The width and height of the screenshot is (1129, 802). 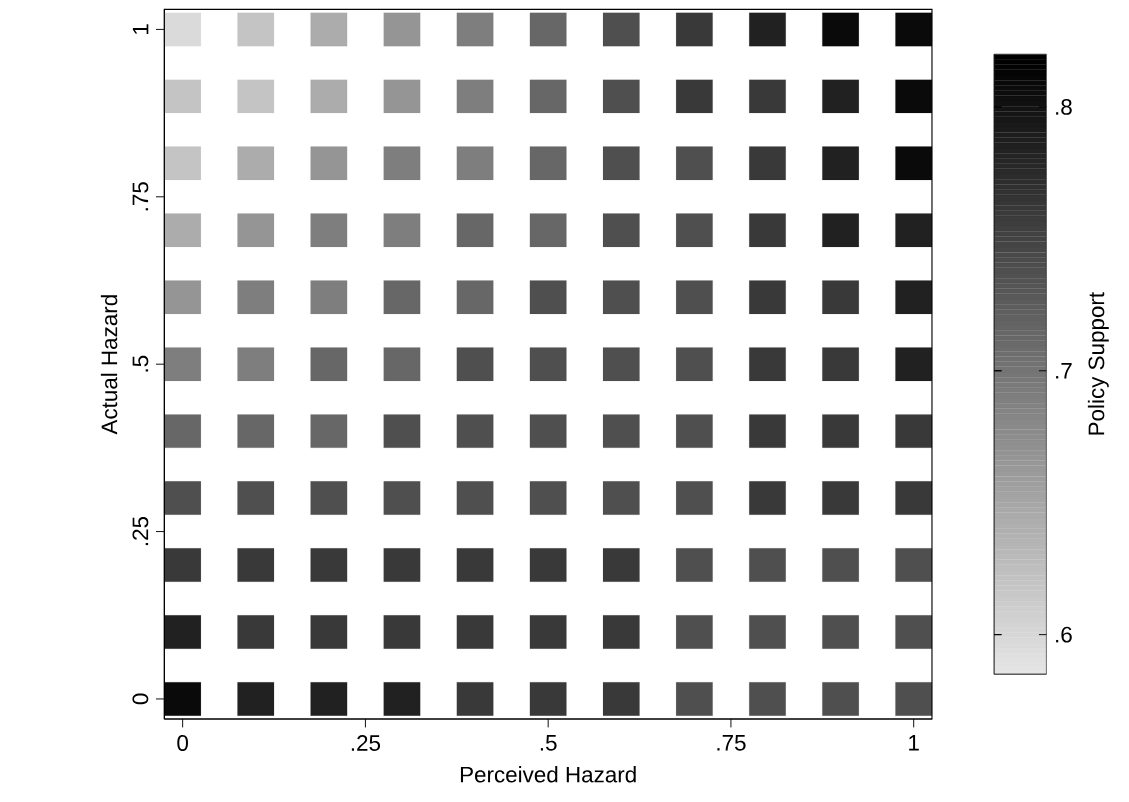 What do you see at coordinates (914, 743) in the screenshot?
I see `x-tick-label: 1` at bounding box center [914, 743].